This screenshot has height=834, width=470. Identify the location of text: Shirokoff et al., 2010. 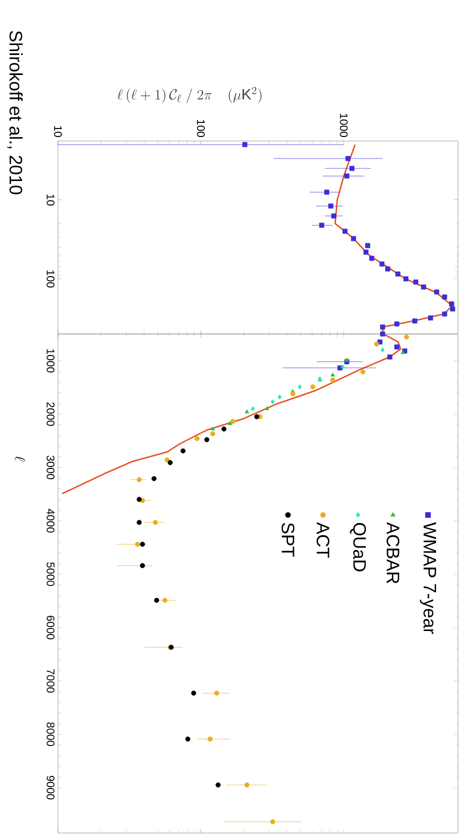
(15, 112).